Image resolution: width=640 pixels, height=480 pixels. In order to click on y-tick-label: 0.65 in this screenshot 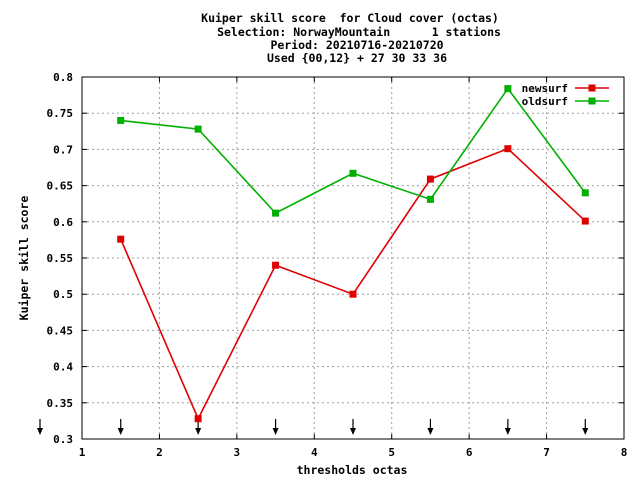, I will do `click(60, 186)`.